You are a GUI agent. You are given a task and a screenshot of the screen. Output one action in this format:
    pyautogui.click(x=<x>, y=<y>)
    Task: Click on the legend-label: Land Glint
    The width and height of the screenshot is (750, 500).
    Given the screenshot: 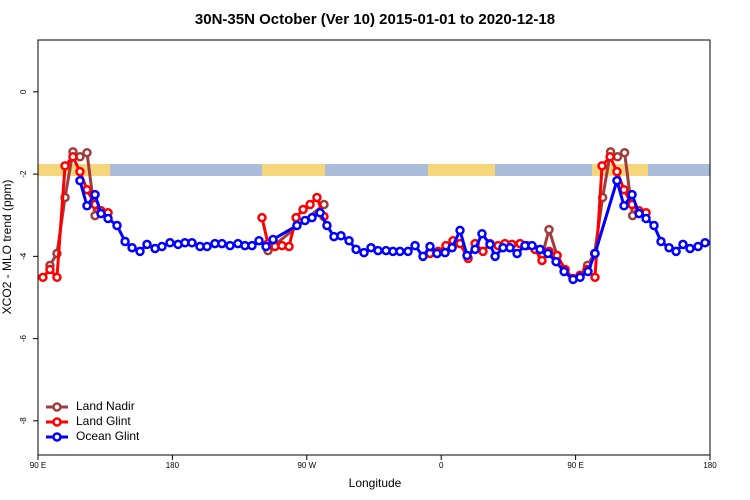 What is the action you would take?
    pyautogui.click(x=103, y=421)
    